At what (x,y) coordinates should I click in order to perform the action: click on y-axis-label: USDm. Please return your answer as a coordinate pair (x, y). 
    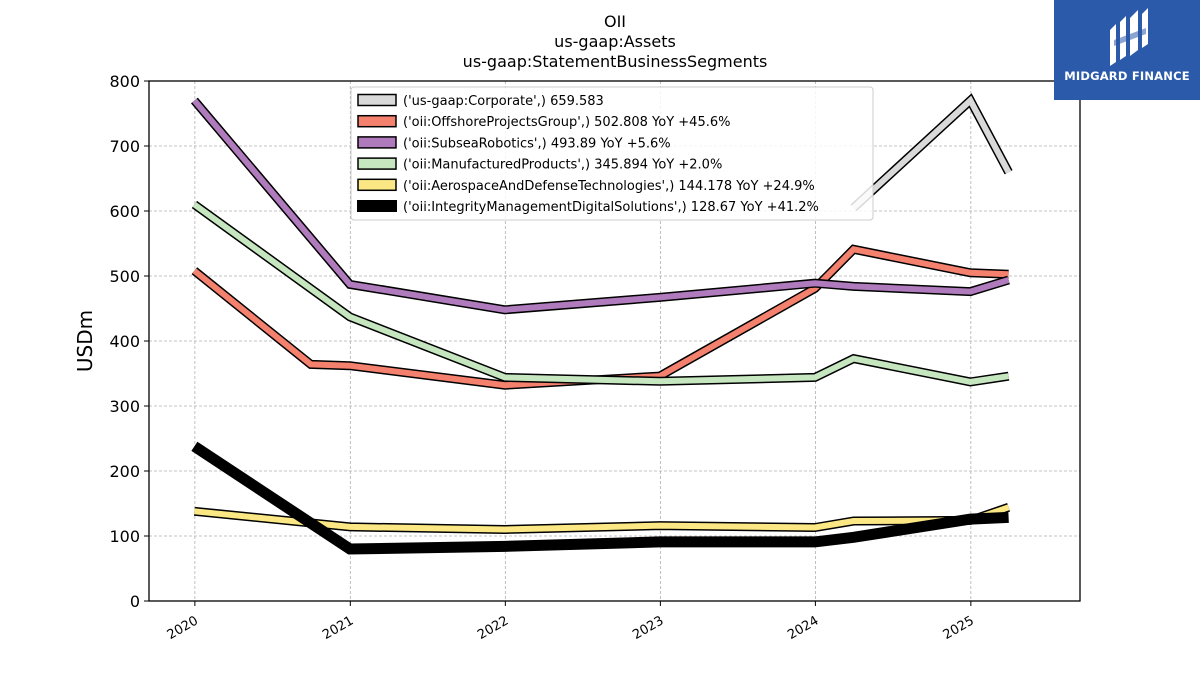
    Looking at the image, I should click on (85, 341).